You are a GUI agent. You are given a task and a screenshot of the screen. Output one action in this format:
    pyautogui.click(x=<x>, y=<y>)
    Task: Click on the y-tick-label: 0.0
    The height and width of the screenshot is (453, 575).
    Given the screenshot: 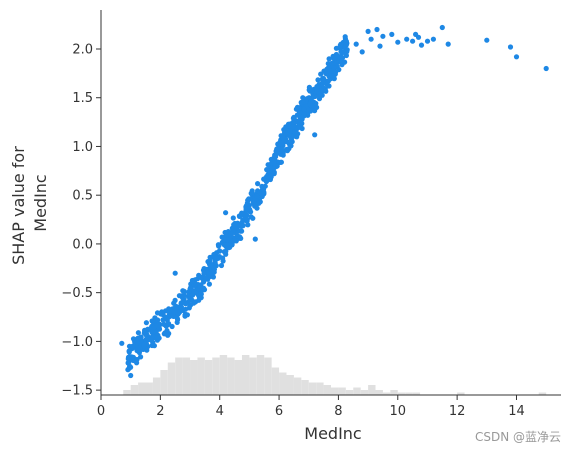 What is the action you would take?
    pyautogui.click(x=82, y=244)
    